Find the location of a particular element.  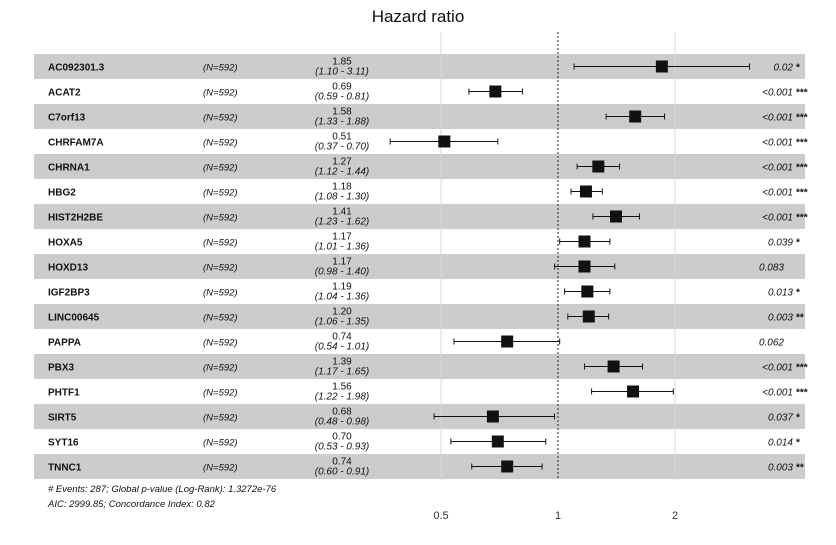

hr-value: 1.39 is located at coordinates (342, 362).